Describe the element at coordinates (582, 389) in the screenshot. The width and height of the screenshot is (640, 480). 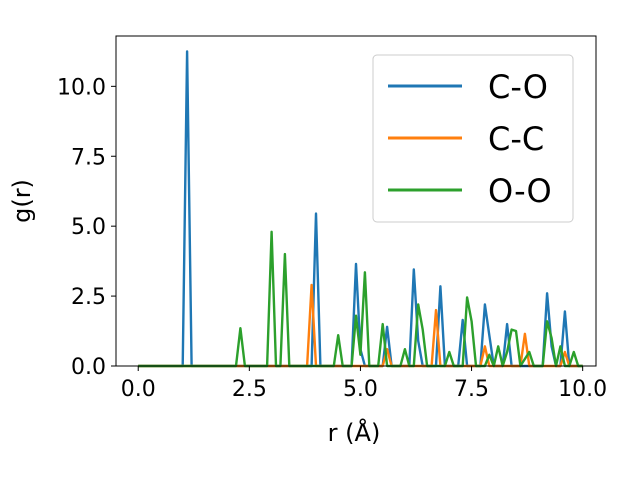
I see `x-tick-label: 10.0` at that location.